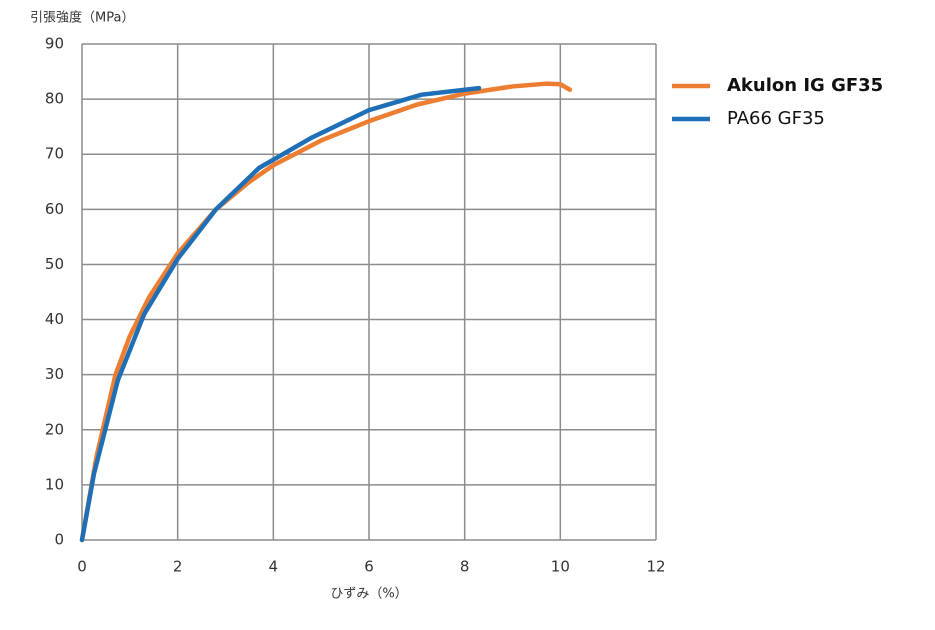  What do you see at coordinates (655, 567) in the screenshot?
I see `x-tick-label: 12` at bounding box center [655, 567].